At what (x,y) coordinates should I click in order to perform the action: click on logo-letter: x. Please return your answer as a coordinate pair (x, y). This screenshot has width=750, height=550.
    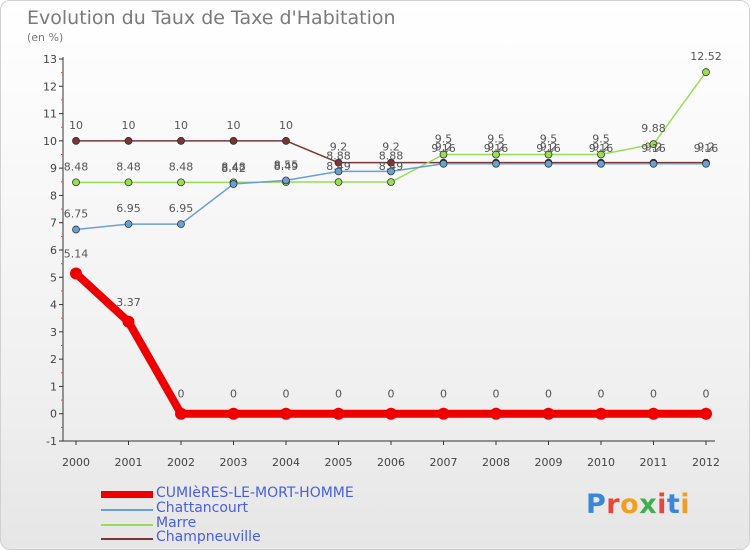
    Looking at the image, I should click on (648, 504).